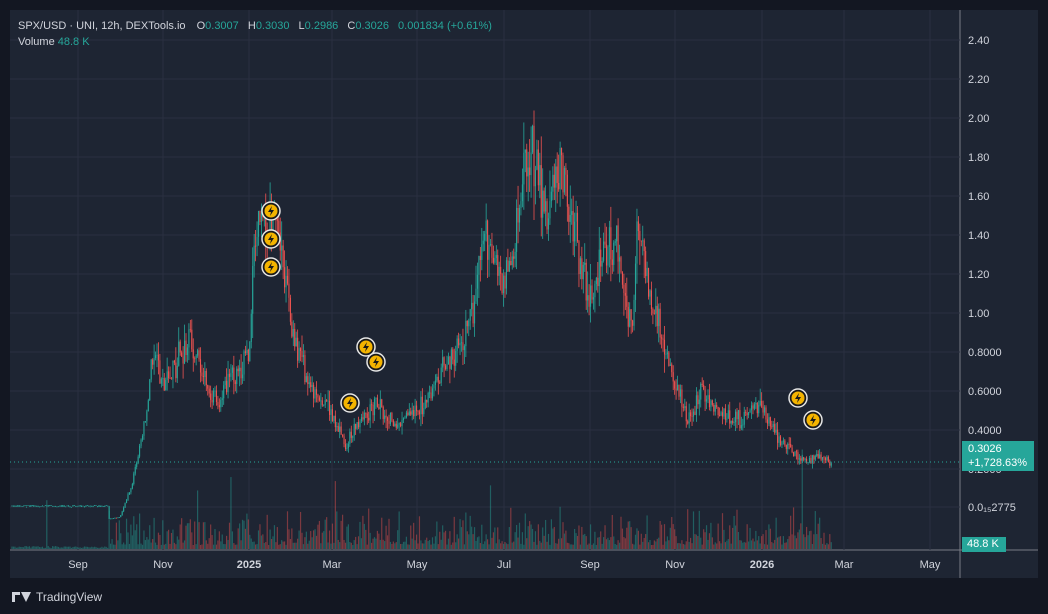  I want to click on time-tick-label: May, so click(930, 565).